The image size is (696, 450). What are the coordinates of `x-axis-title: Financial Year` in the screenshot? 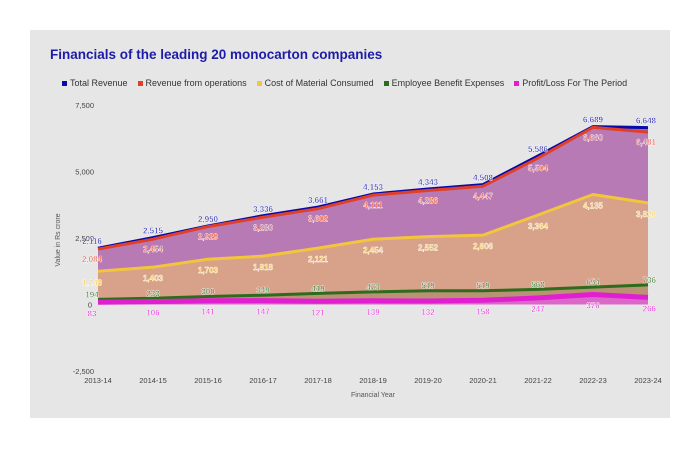 It's located at (373, 395).